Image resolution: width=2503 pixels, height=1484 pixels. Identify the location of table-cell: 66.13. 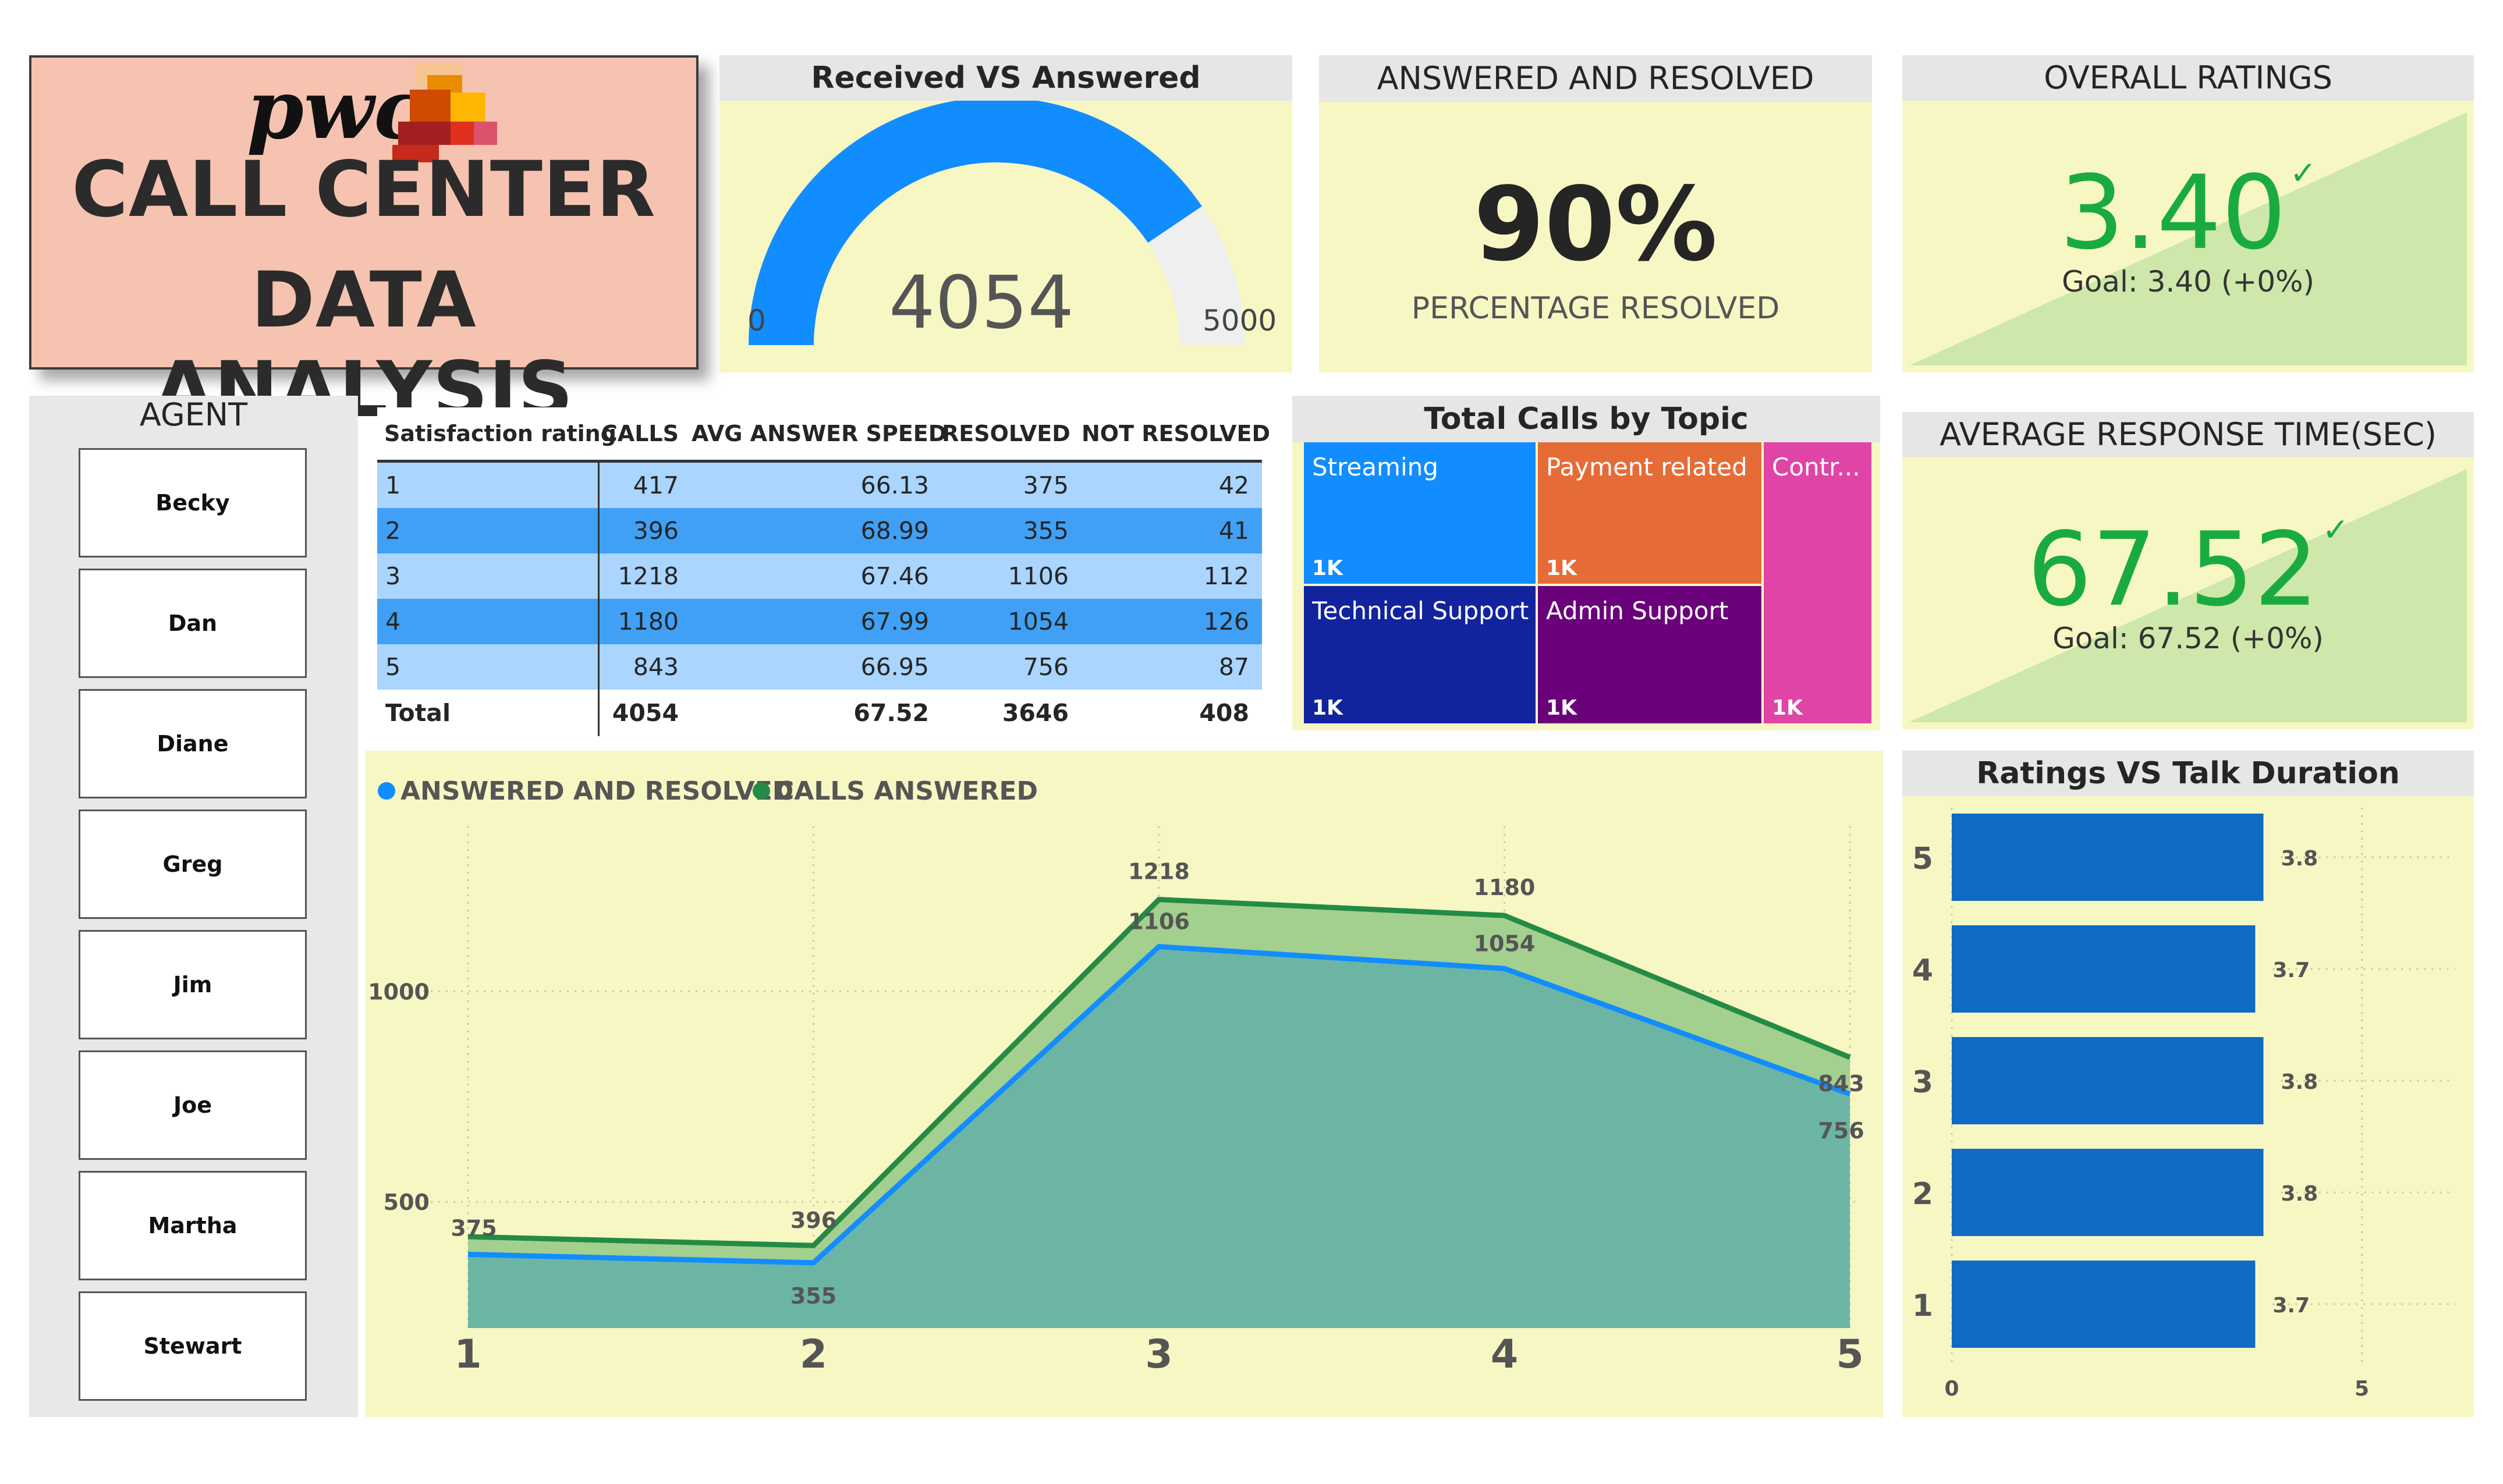
(817, 484).